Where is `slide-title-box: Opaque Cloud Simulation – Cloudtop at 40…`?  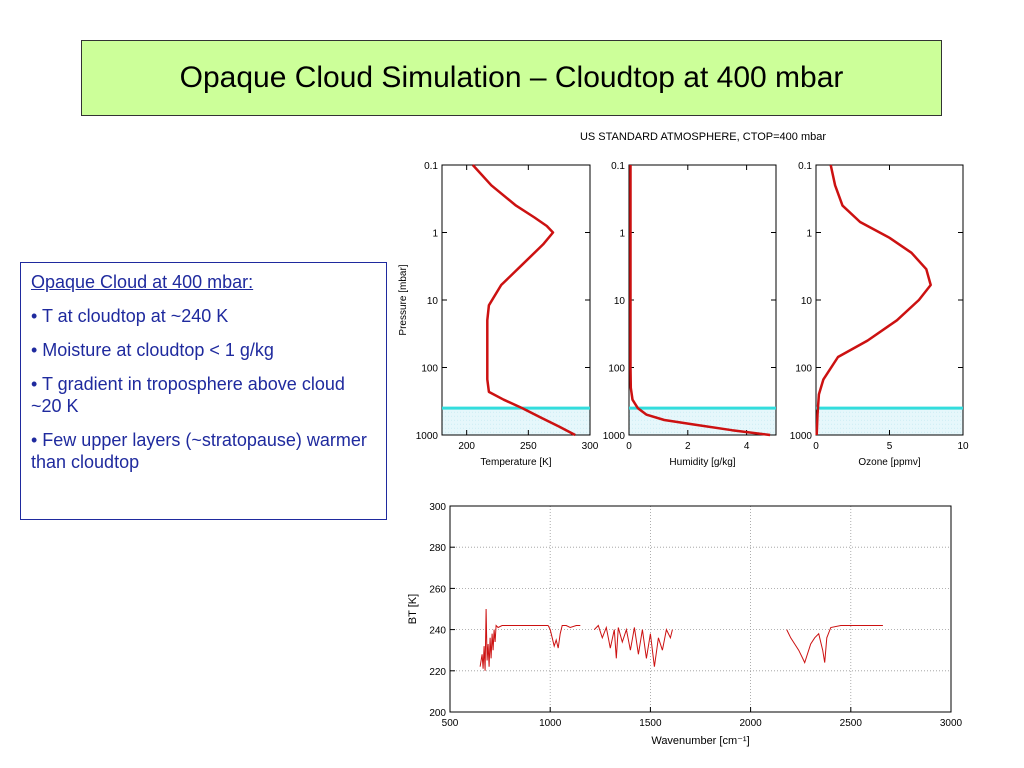 slide-title-box: Opaque Cloud Simulation – Cloudtop at 40… is located at coordinates (511, 78).